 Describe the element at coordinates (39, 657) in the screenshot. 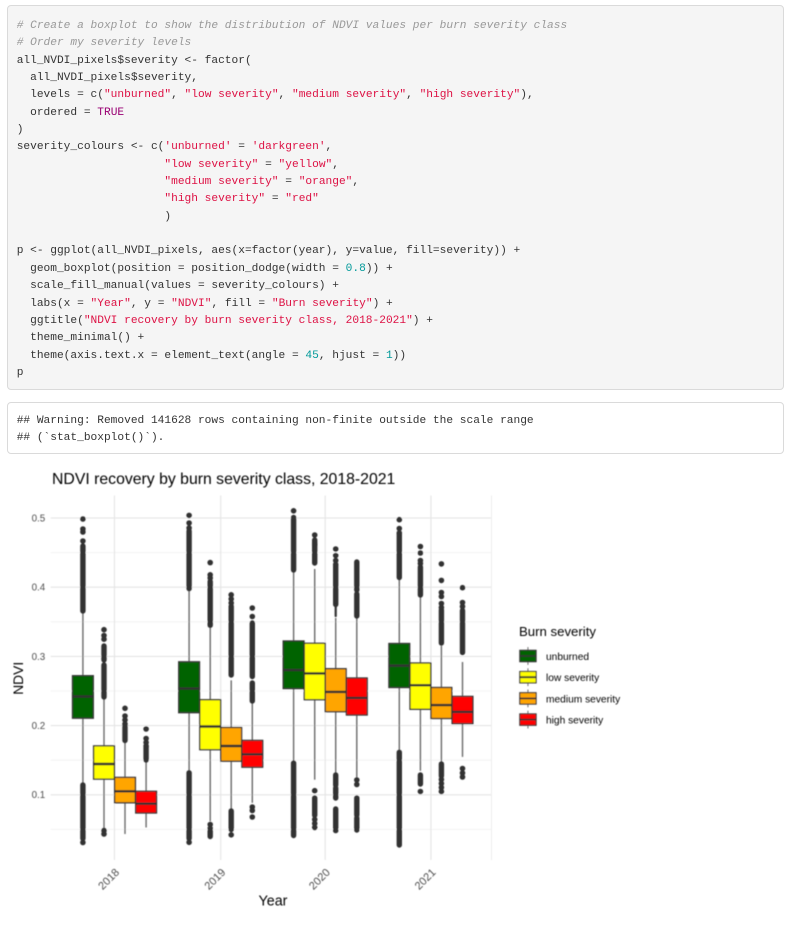

I see `svg-text: 0.3` at that location.